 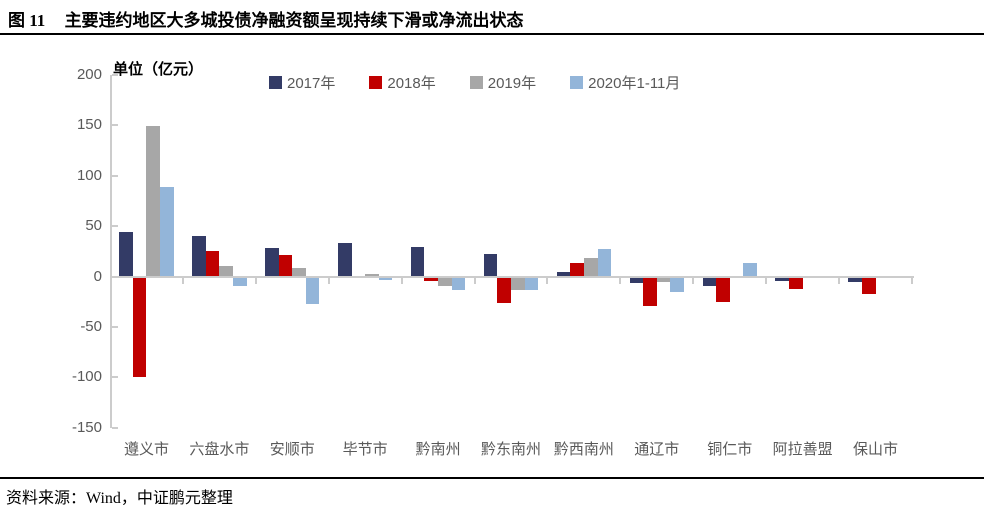 What do you see at coordinates (634, 83) in the screenshot?
I see `legend-label: 2020年1-11月` at bounding box center [634, 83].